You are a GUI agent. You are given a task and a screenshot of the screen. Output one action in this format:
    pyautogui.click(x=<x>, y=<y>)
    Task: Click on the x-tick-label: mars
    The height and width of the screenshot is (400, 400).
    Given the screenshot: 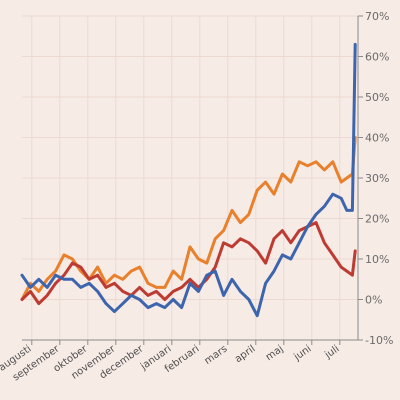 What is the action you would take?
    pyautogui.click(x=216, y=354)
    